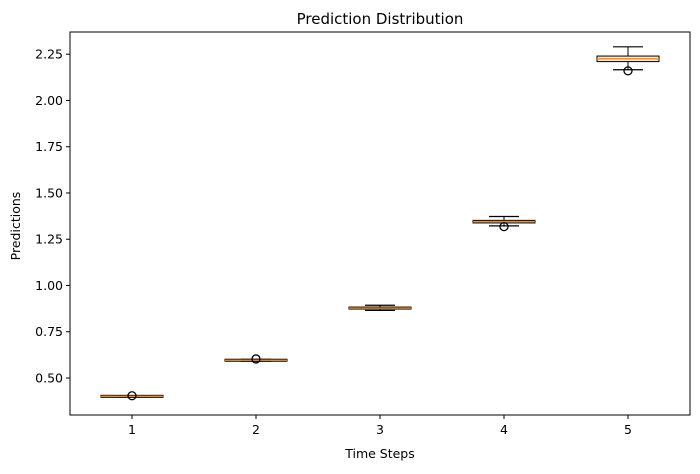 This screenshot has width=700, height=474. I want to click on y-tick-label-5: 1.75, so click(49, 146).